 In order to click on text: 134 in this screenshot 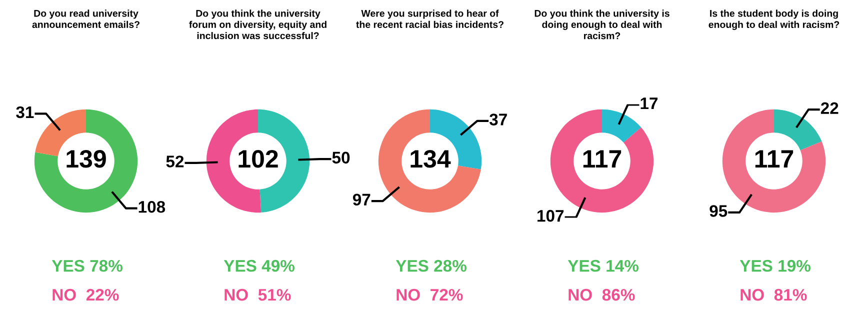, I will do `click(430, 159)`.